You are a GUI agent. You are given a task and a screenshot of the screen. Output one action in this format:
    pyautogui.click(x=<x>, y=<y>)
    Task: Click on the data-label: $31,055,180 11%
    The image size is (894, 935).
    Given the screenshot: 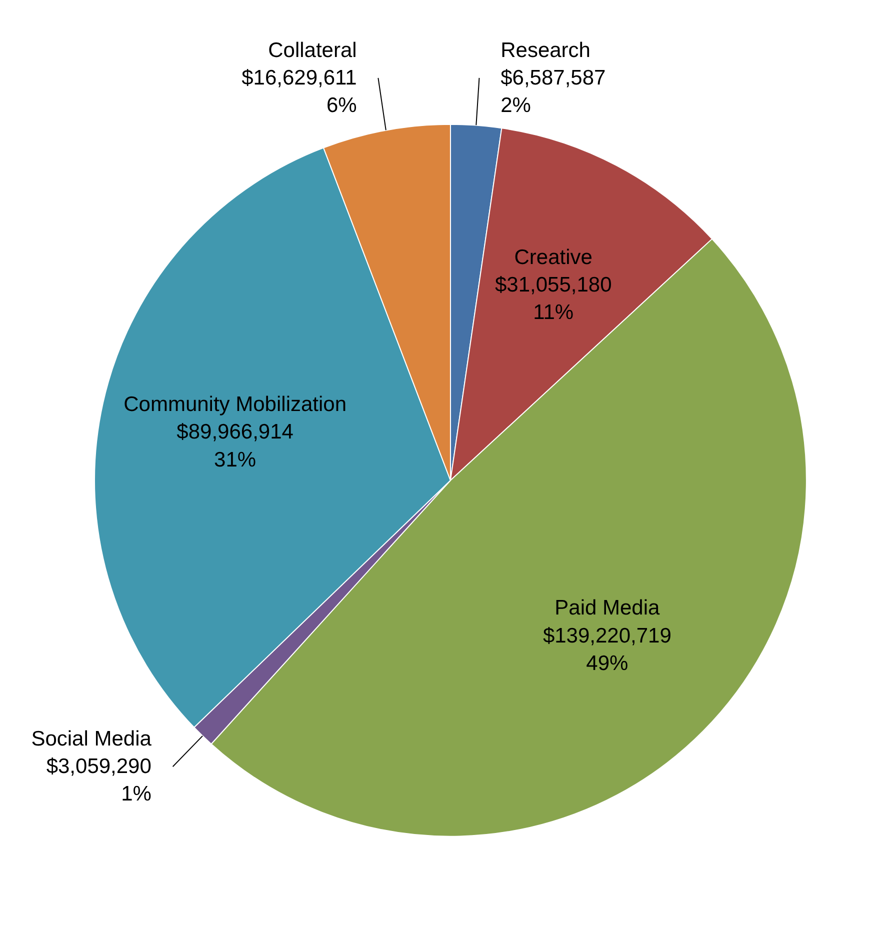 What is the action you would take?
    pyautogui.click(x=553, y=299)
    